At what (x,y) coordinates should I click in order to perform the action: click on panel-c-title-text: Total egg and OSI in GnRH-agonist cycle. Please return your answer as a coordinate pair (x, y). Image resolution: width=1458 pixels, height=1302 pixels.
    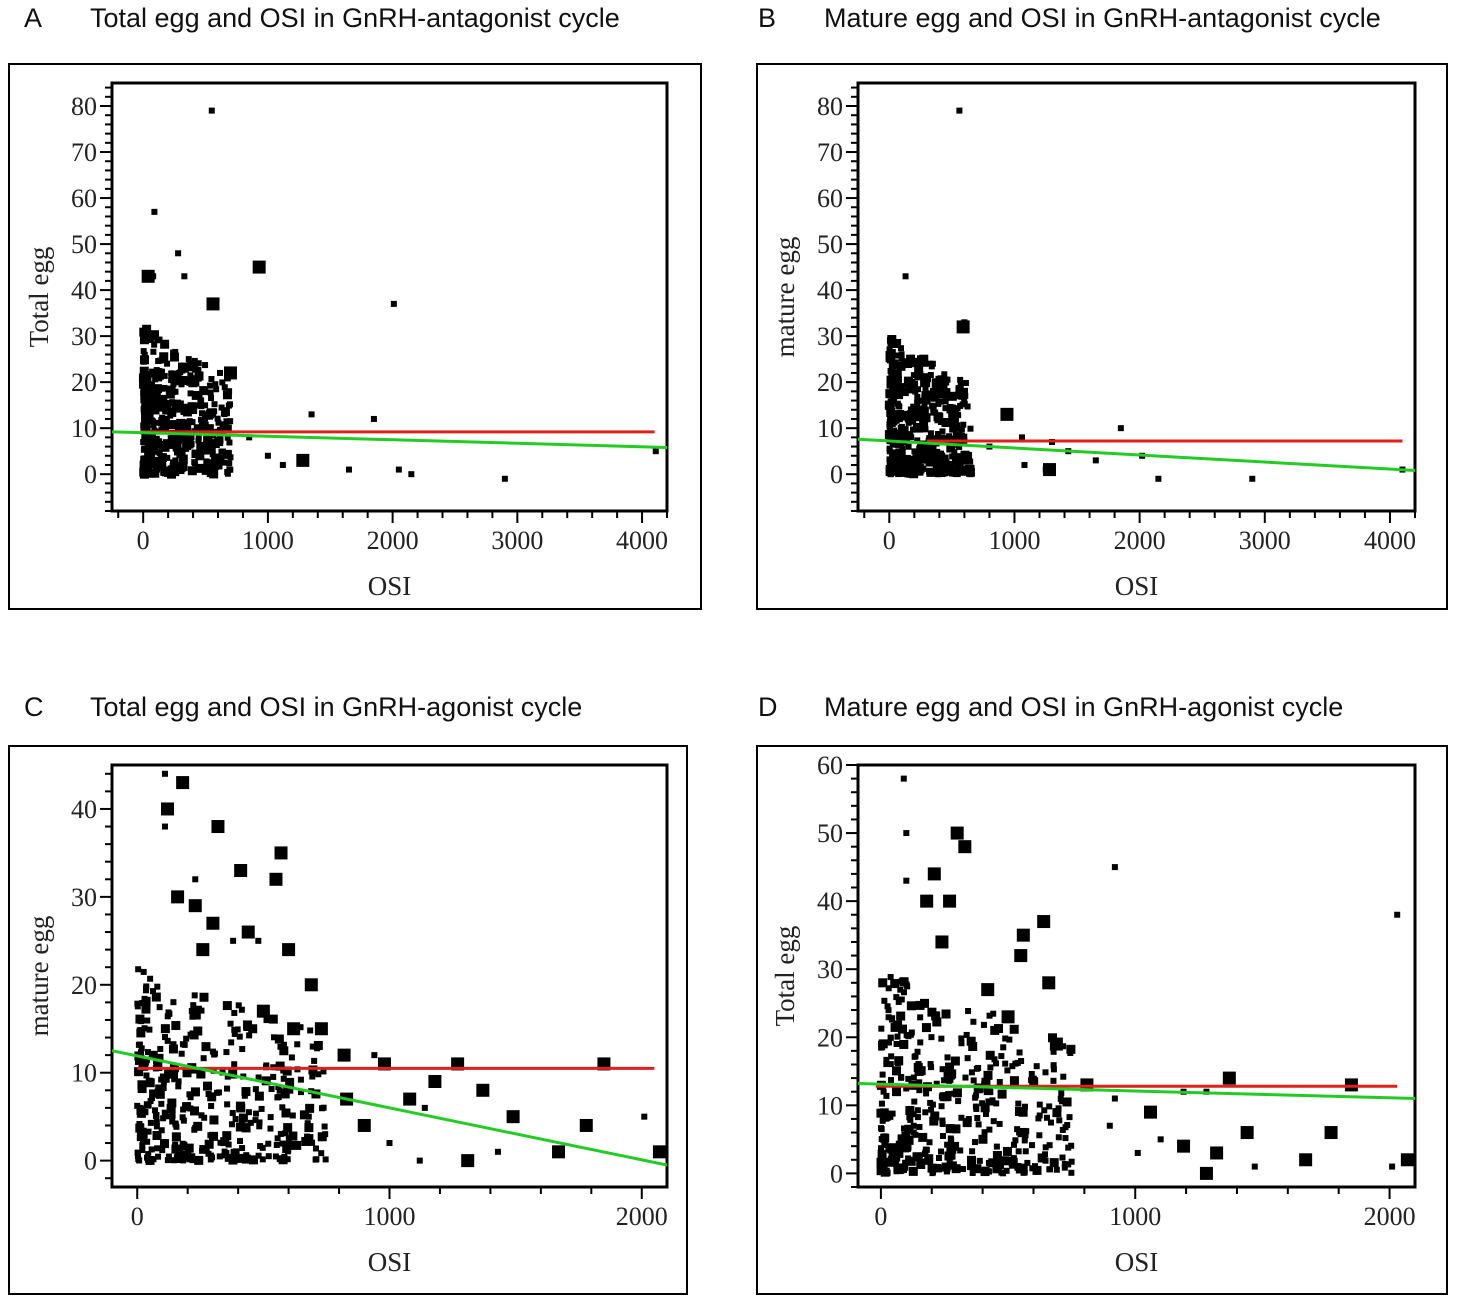
    Looking at the image, I should click on (336, 707).